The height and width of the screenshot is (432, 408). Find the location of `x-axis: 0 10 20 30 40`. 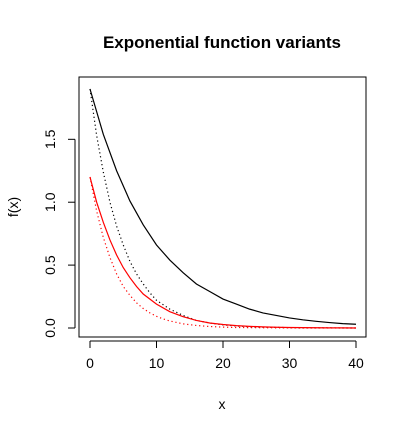

x-axis: 0 10 20 30 40 is located at coordinates (225, 355).